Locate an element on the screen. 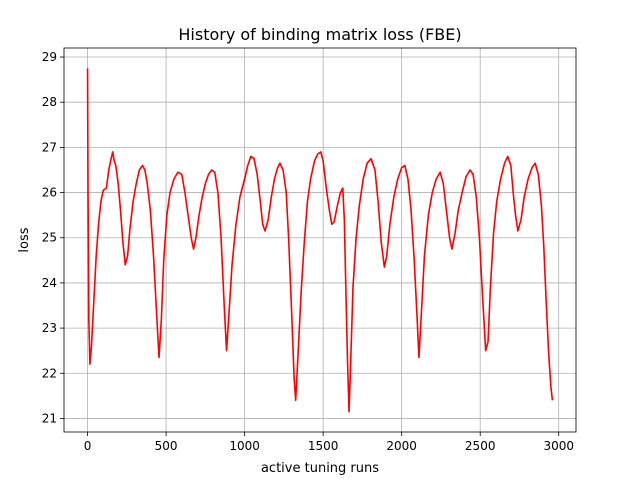 The image size is (640, 480). y-axis-label: loss is located at coordinates (24, 239).